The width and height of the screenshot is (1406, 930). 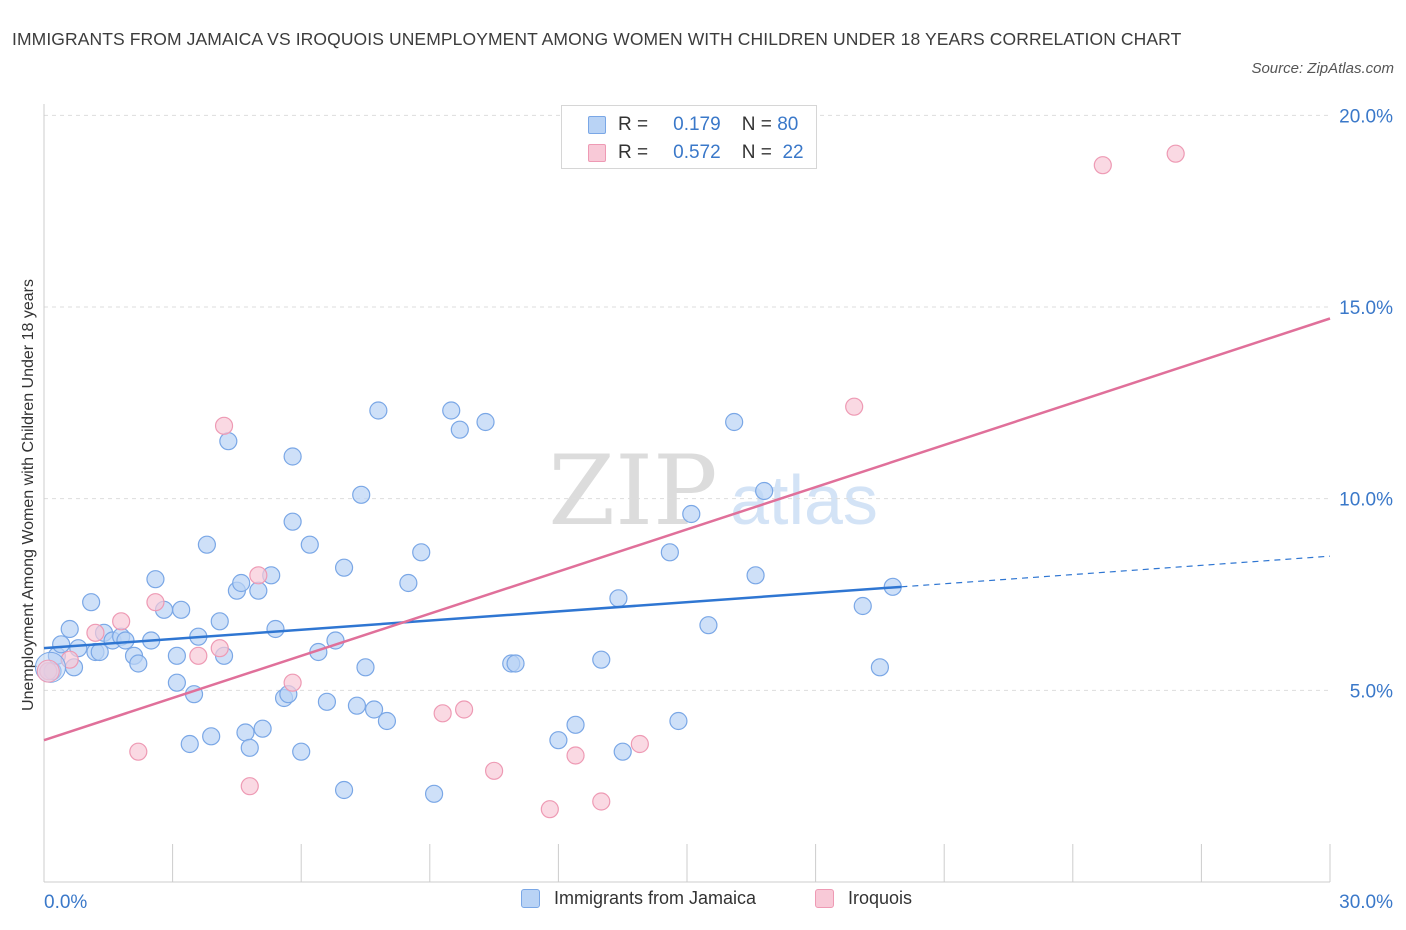 I want to click on y-tick-label: 20.0%, so click(x=1366, y=116).